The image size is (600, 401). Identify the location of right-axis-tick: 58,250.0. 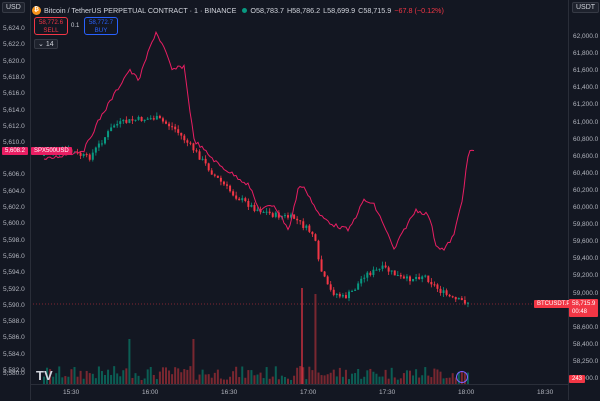
(586, 361).